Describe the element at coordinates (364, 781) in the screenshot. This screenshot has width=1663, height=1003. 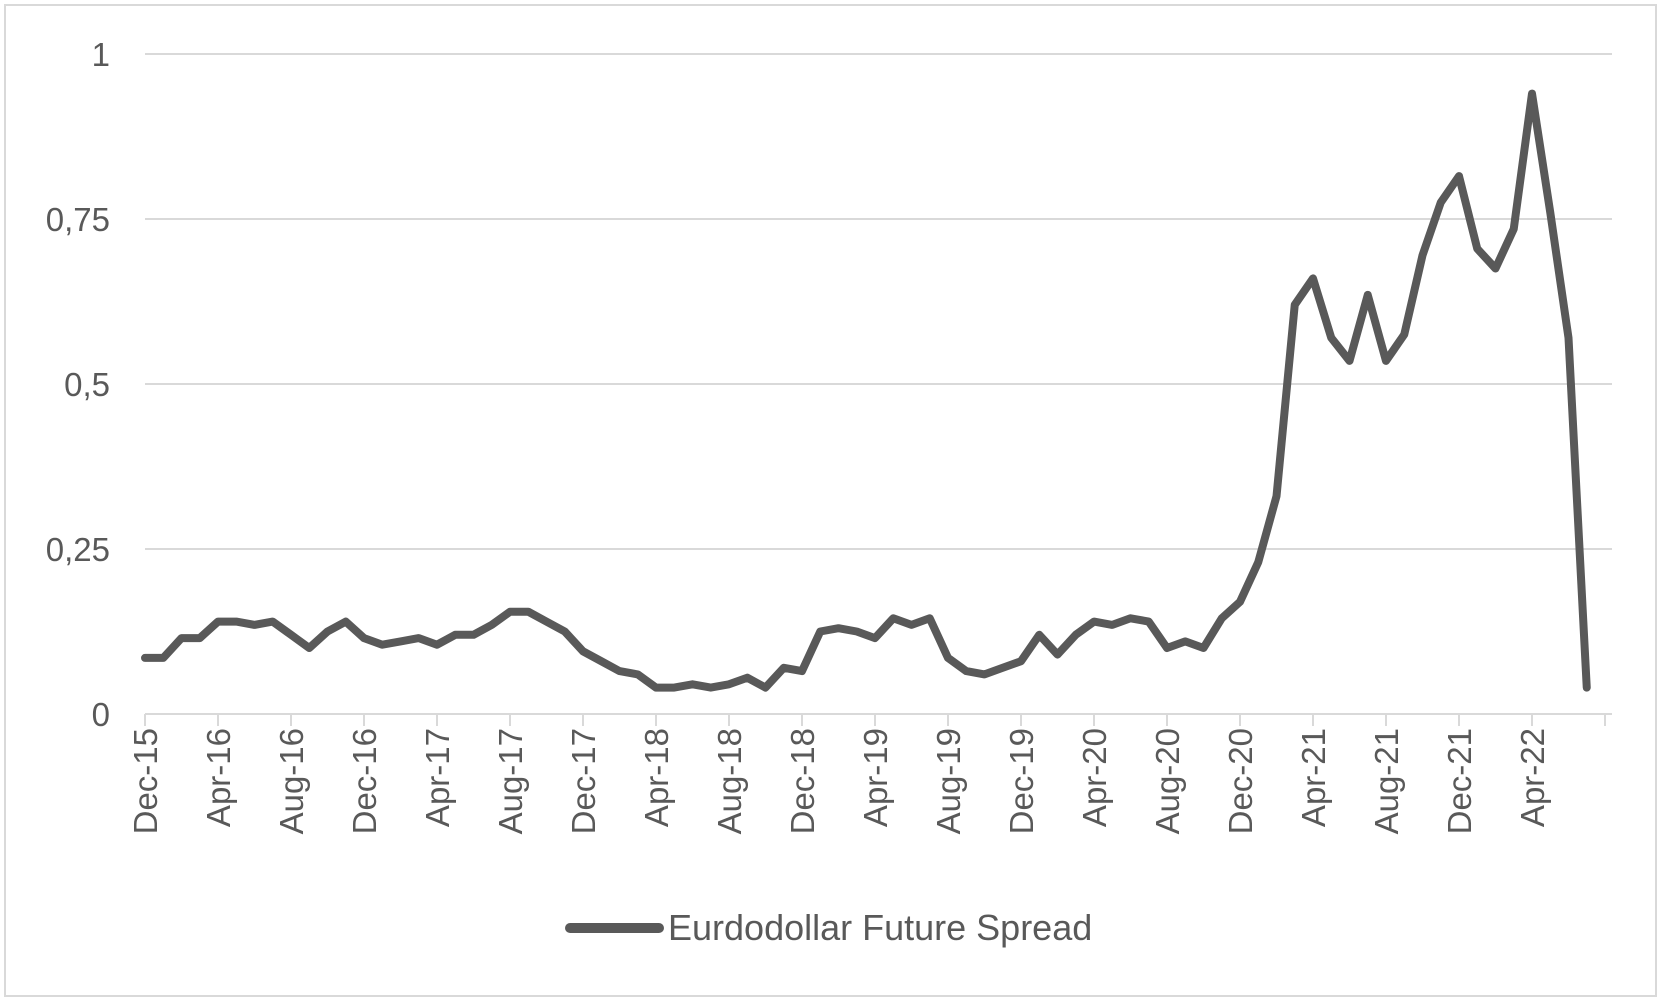
I see `x-tick-label: Dec-16` at that location.